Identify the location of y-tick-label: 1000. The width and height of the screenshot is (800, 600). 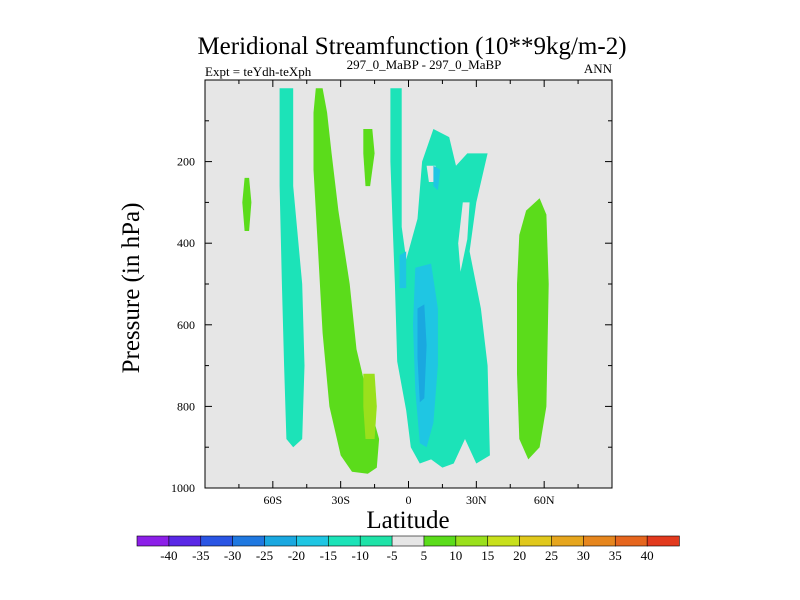
(183, 488).